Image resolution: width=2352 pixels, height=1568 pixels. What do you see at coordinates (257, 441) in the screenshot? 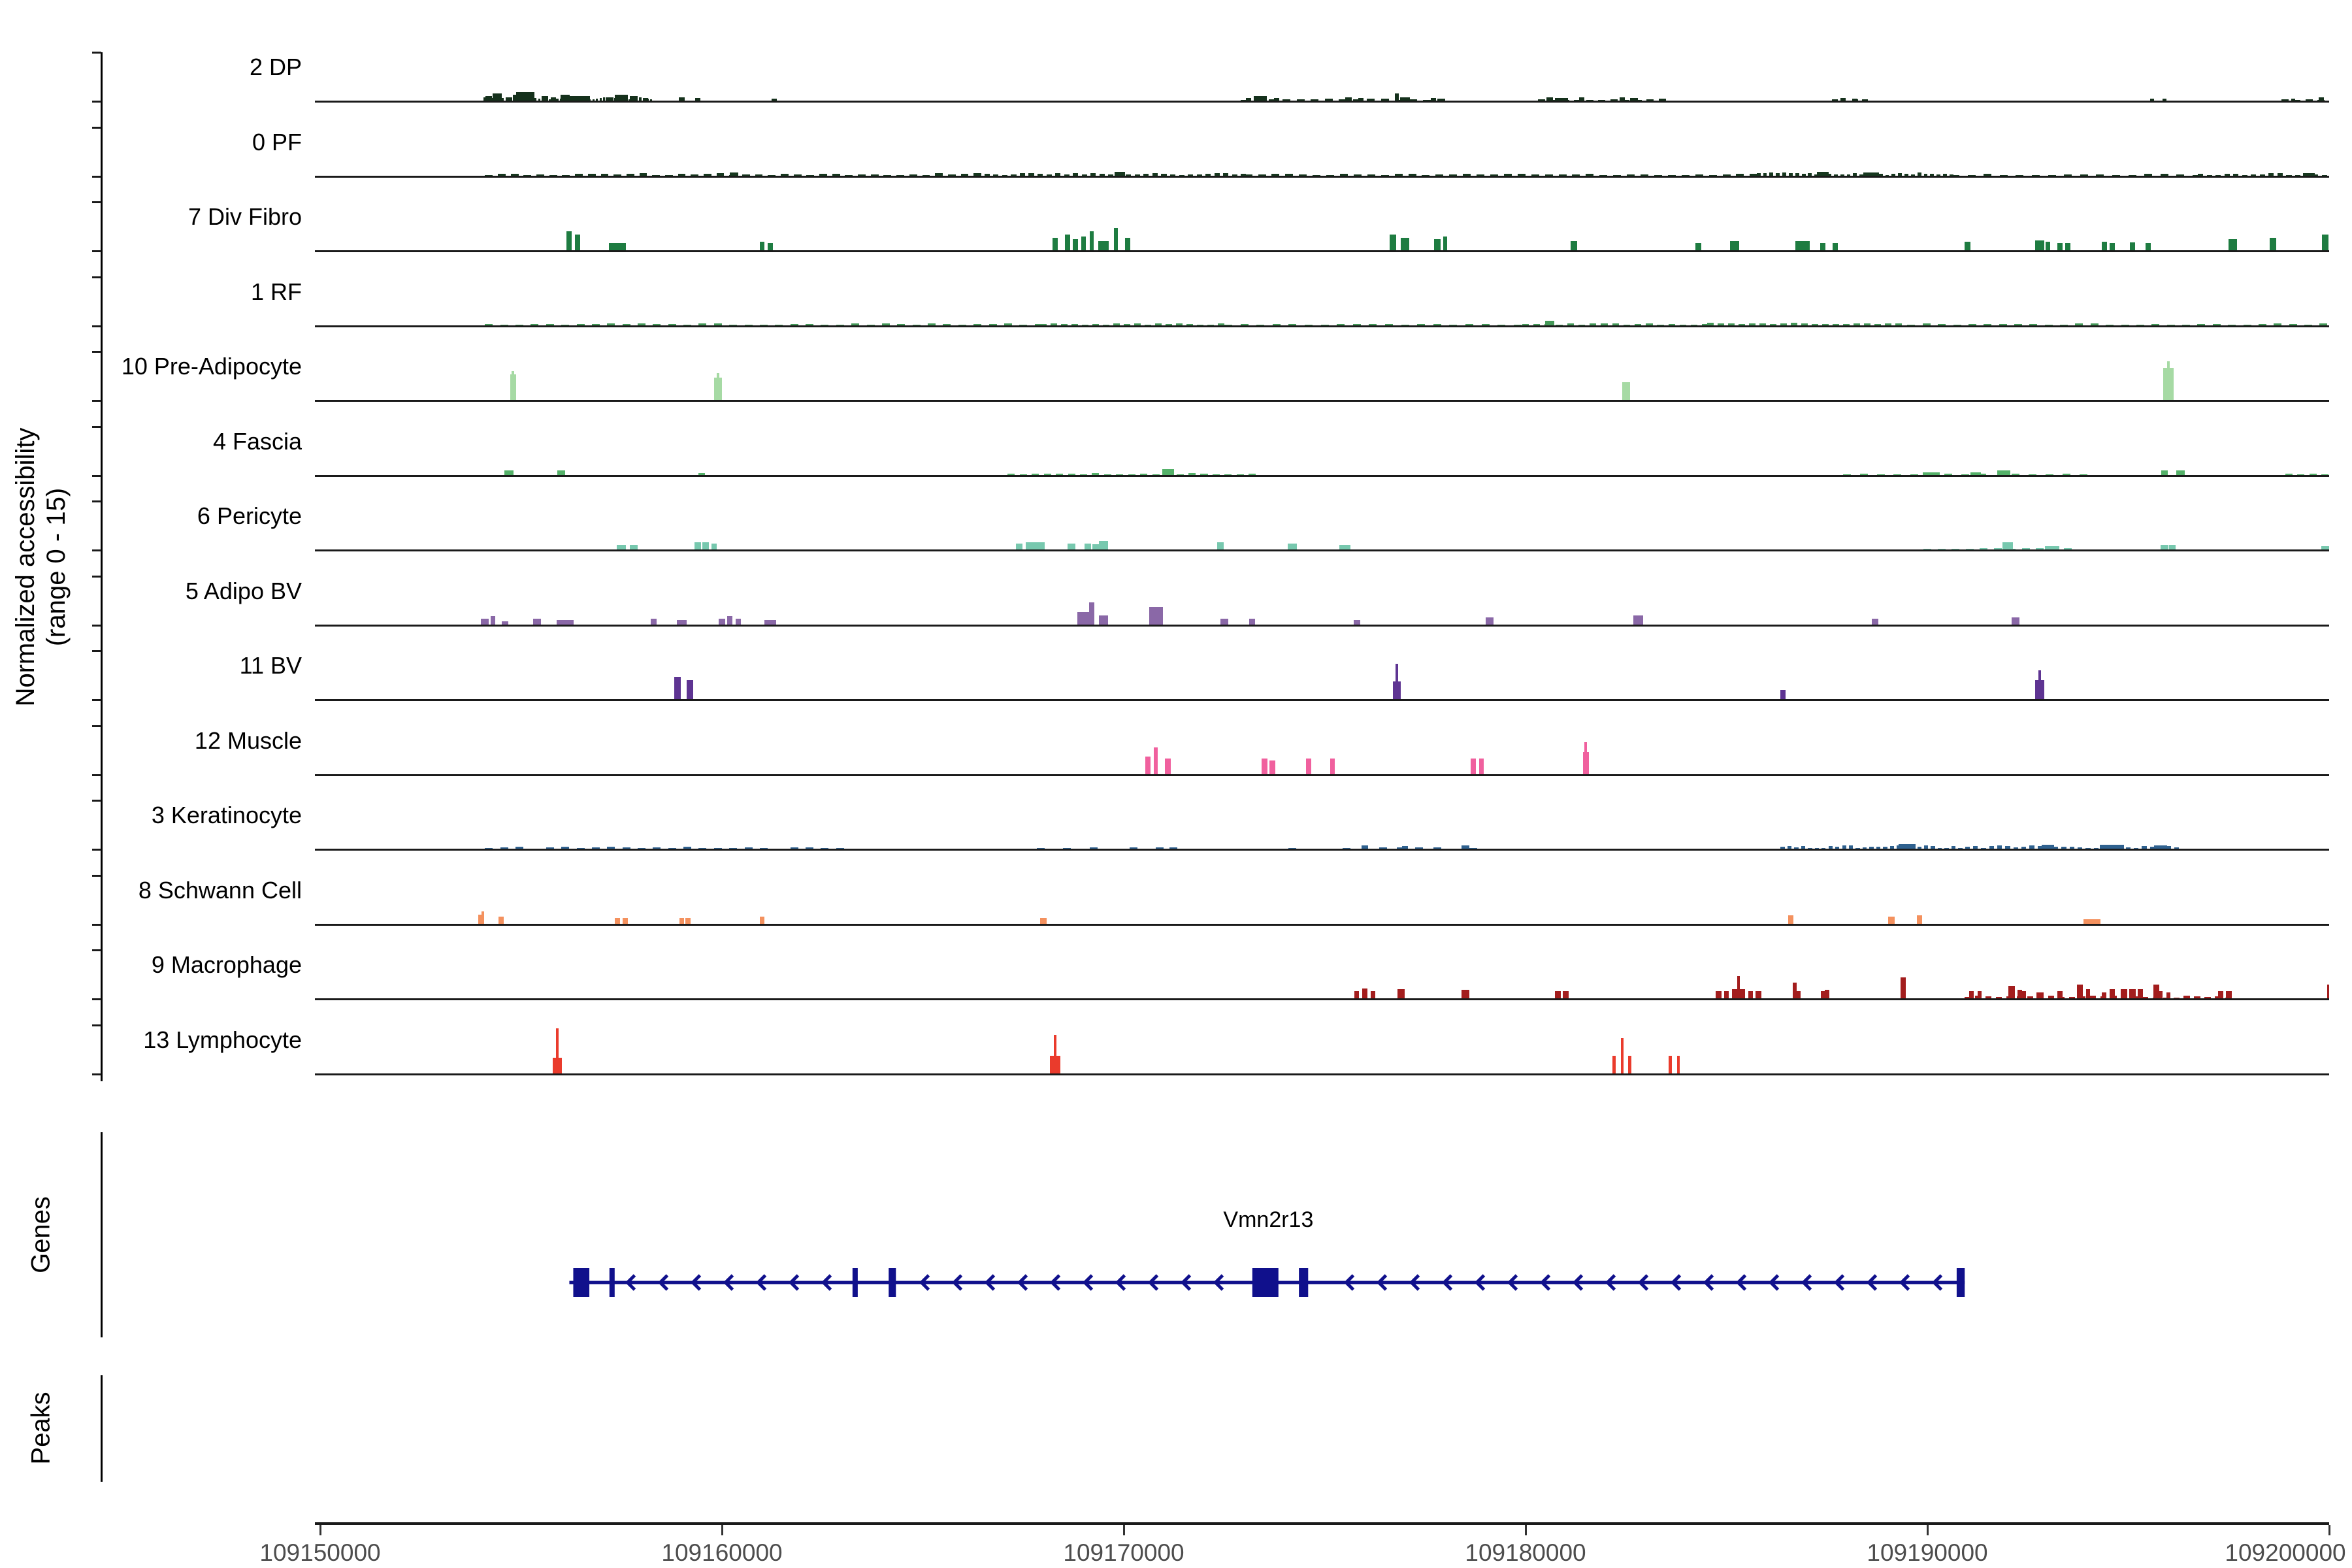
I see `track-label-4-fascia: 4 Fascia` at bounding box center [257, 441].